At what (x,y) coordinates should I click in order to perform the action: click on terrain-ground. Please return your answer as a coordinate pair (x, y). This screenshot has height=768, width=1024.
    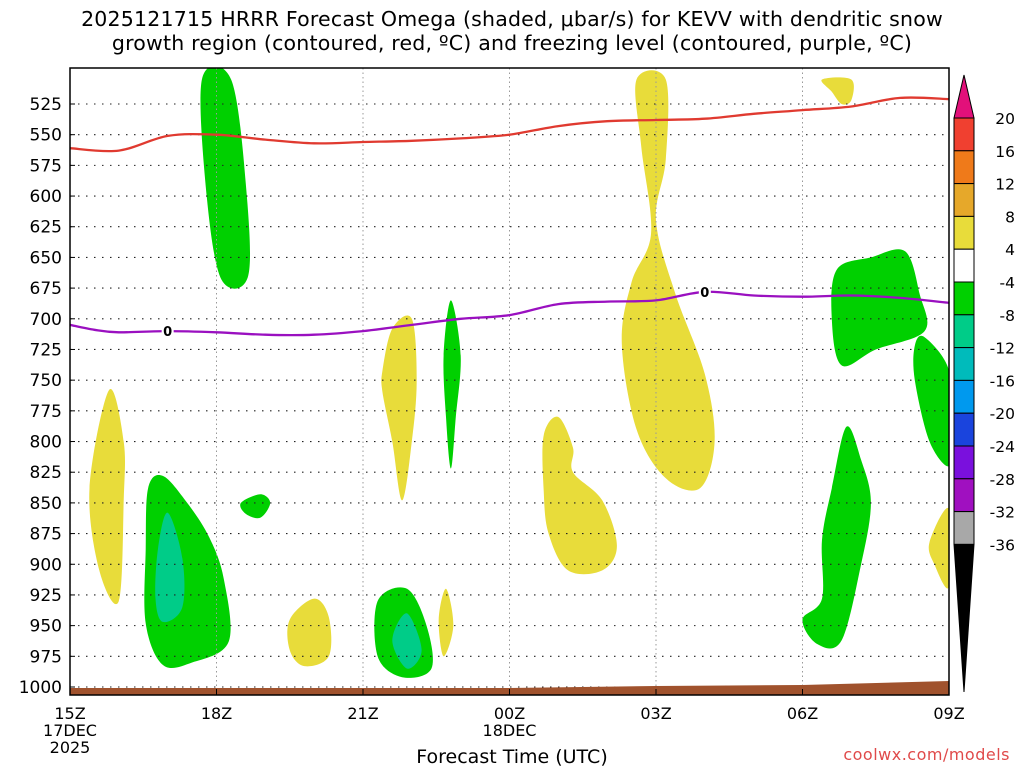
    Looking at the image, I should click on (509, 688).